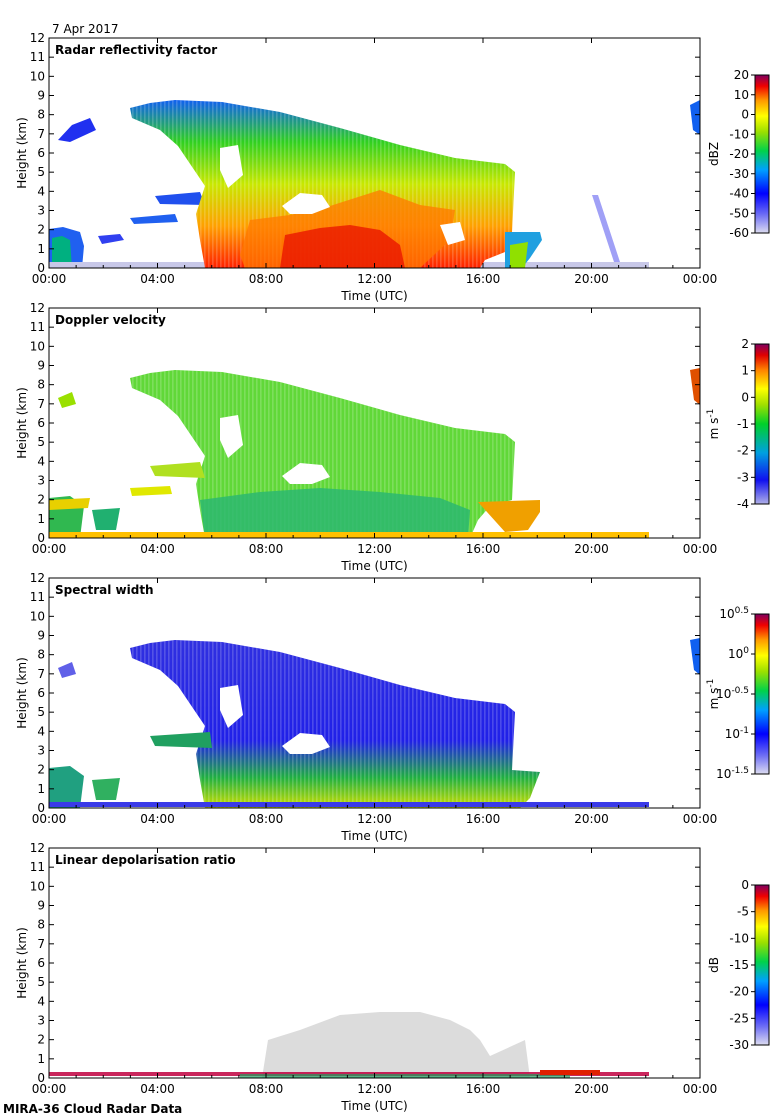  What do you see at coordinates (373, 836) in the screenshot?
I see `x-axis-label: Time (UTC)` at bounding box center [373, 836].